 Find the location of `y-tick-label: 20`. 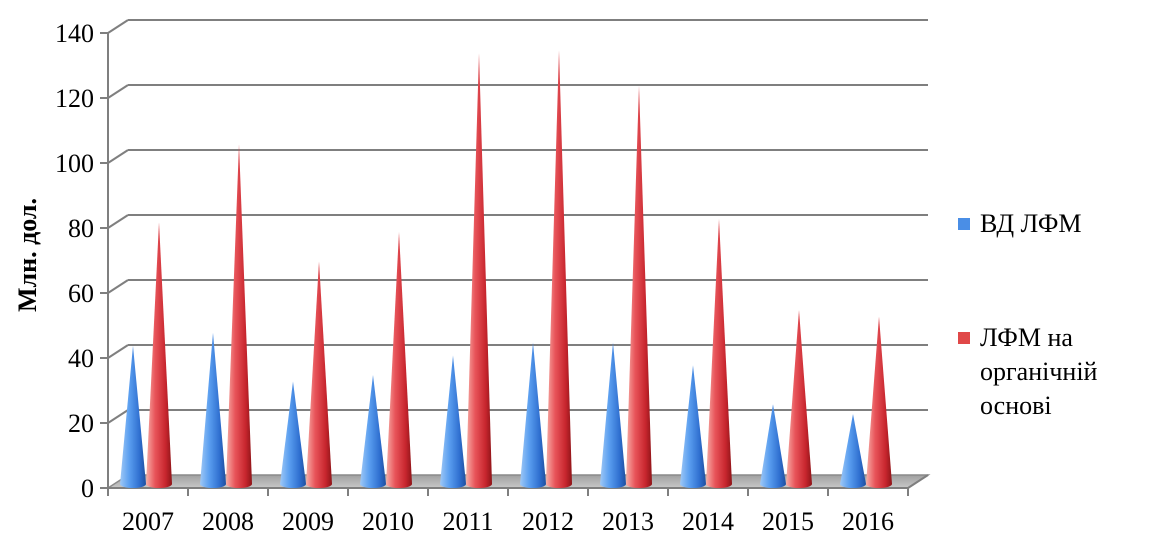

y-tick-label: 20 is located at coordinates (81, 423).